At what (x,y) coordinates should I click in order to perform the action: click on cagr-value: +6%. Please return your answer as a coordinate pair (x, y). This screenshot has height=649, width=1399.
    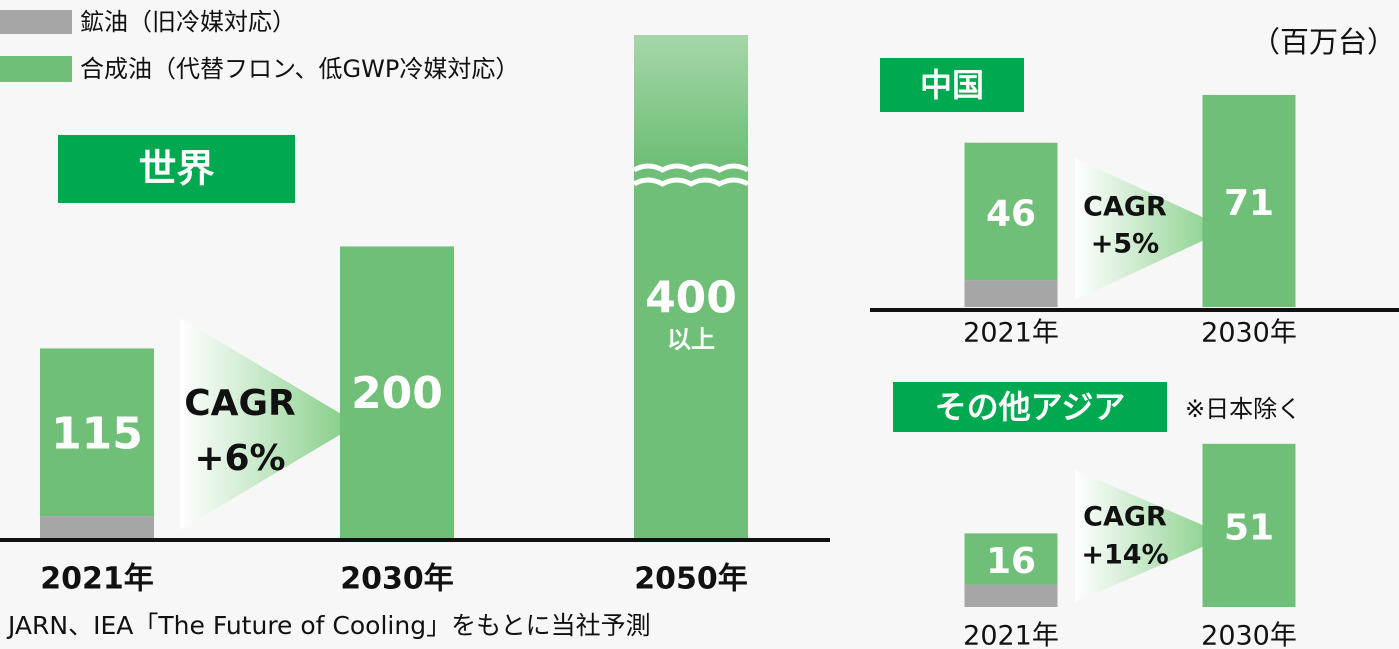
    Looking at the image, I should click on (239, 458).